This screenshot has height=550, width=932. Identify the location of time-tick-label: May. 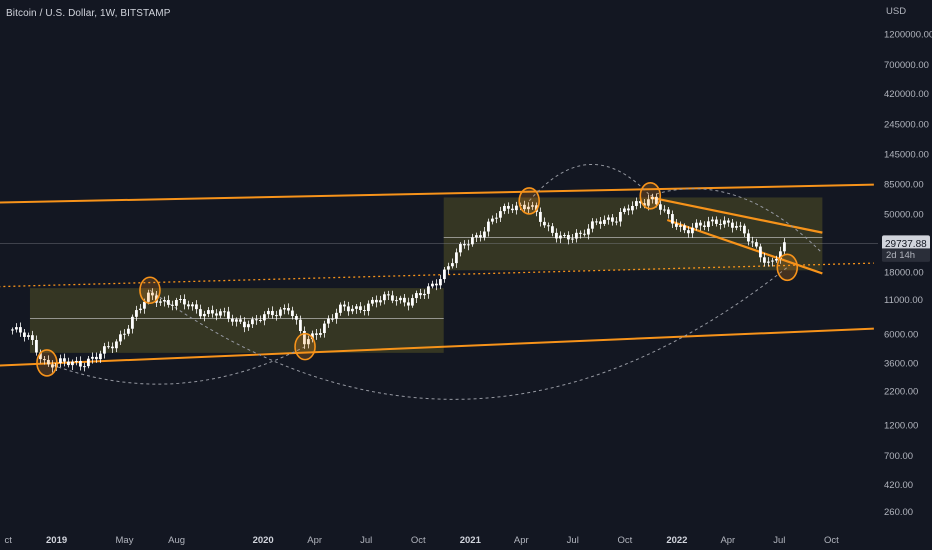
(125, 540).